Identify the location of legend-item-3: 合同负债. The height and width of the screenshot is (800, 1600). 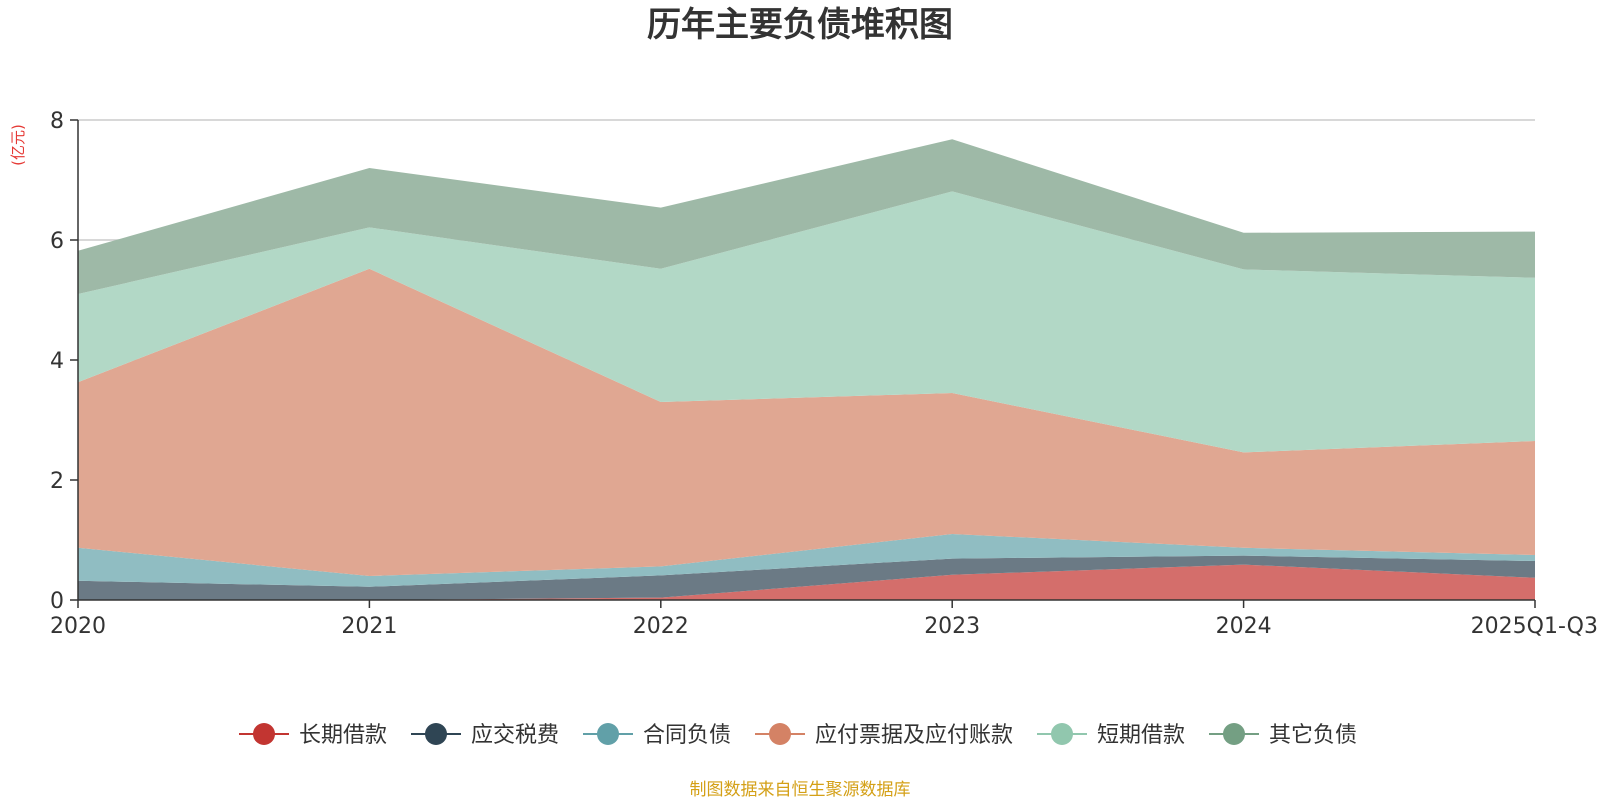
(657, 735).